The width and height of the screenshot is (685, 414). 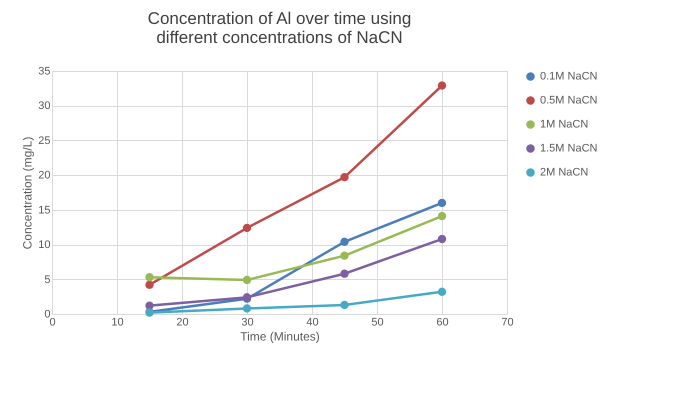 What do you see at coordinates (442, 322) in the screenshot?
I see `x-tick-label: 60` at bounding box center [442, 322].